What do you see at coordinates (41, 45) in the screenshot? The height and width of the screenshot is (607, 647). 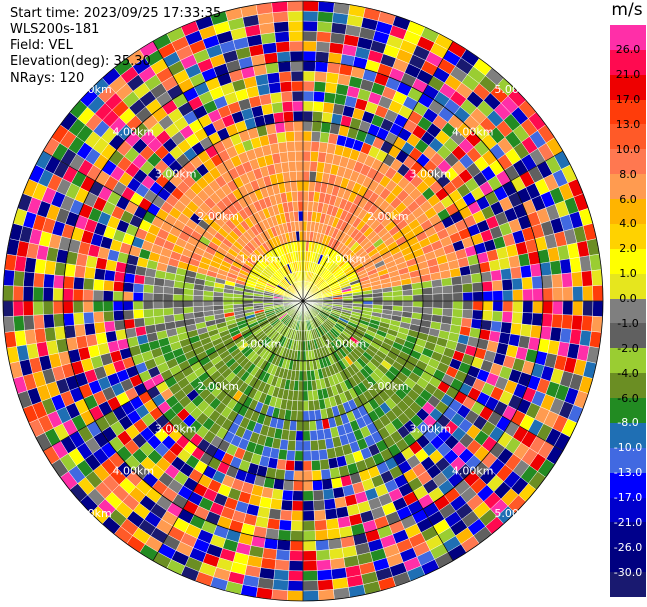 I see `field-label: Field: VEL` at bounding box center [41, 45].